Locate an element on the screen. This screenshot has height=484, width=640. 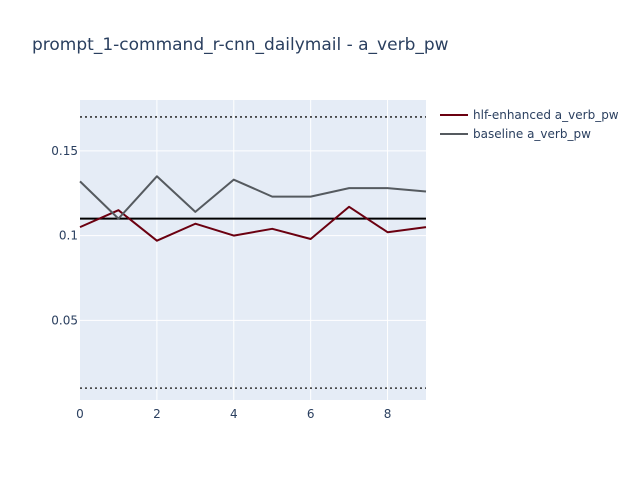
x-tick-label: 8 is located at coordinates (388, 414).